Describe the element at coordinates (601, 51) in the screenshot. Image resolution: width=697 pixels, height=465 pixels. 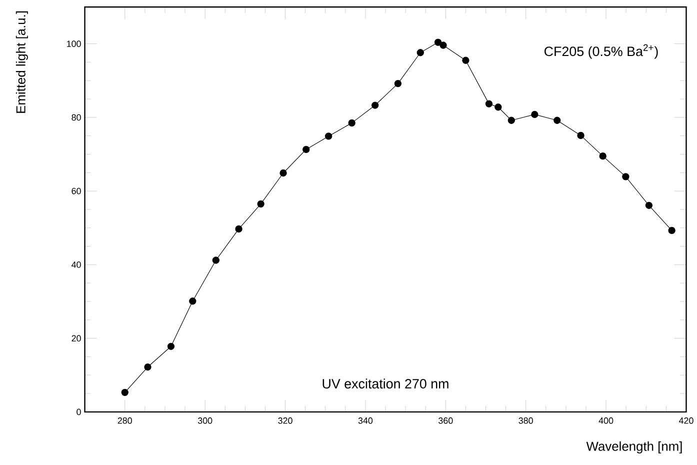
I see `annotation: CF205 (0.5% Ba$^{2+}$)` at that location.